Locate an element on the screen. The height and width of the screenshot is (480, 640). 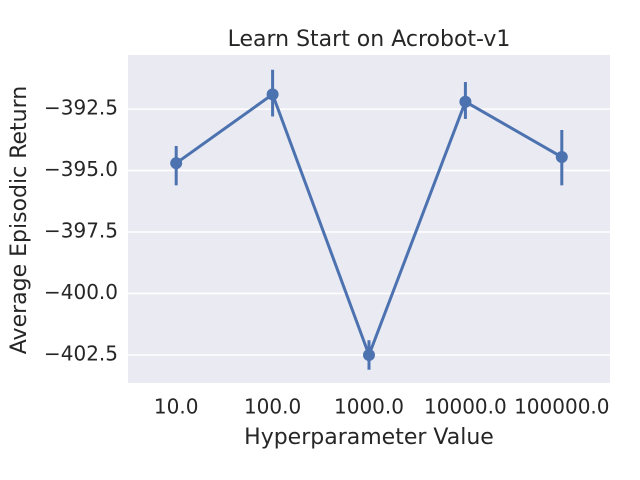
y-axis-label: Average Episodic Return is located at coordinates (19, 220).